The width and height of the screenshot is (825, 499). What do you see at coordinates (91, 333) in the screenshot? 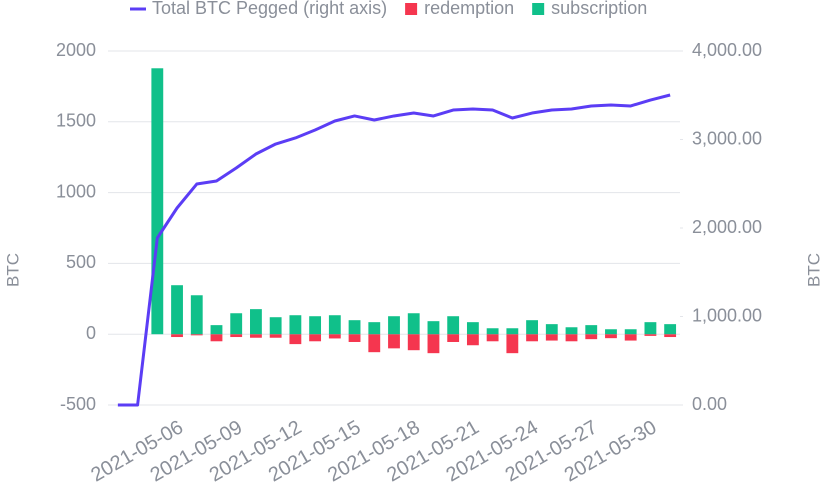
I see `y-tick-label: 0` at bounding box center [91, 333].